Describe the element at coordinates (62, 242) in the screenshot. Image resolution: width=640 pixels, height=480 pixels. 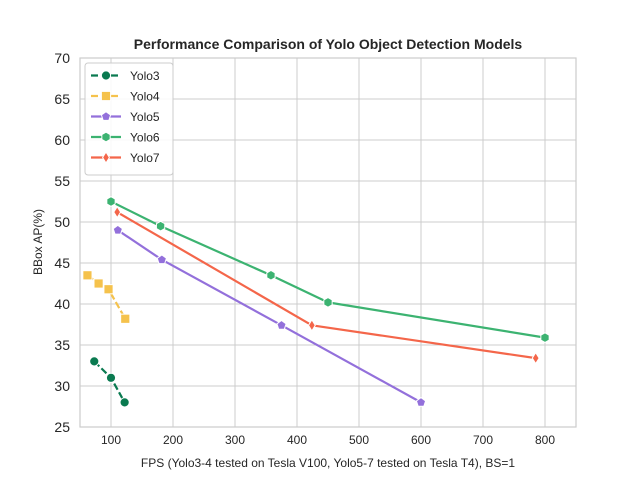
I see `y-tick-labels: 25 30 35 40 45 50 55 60 65 70` at that location.